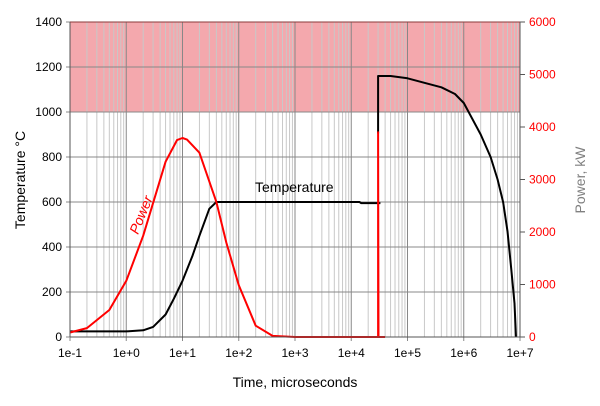 The width and height of the screenshot is (600, 406). I want to click on x-tick-label: 1e+3, so click(294, 353).